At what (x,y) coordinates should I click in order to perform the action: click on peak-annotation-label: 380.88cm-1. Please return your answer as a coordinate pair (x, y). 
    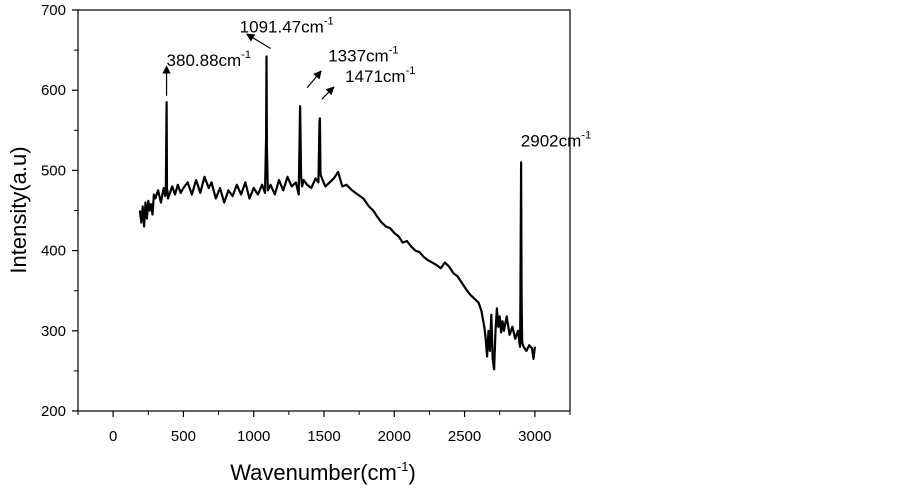
    Looking at the image, I should click on (209, 59).